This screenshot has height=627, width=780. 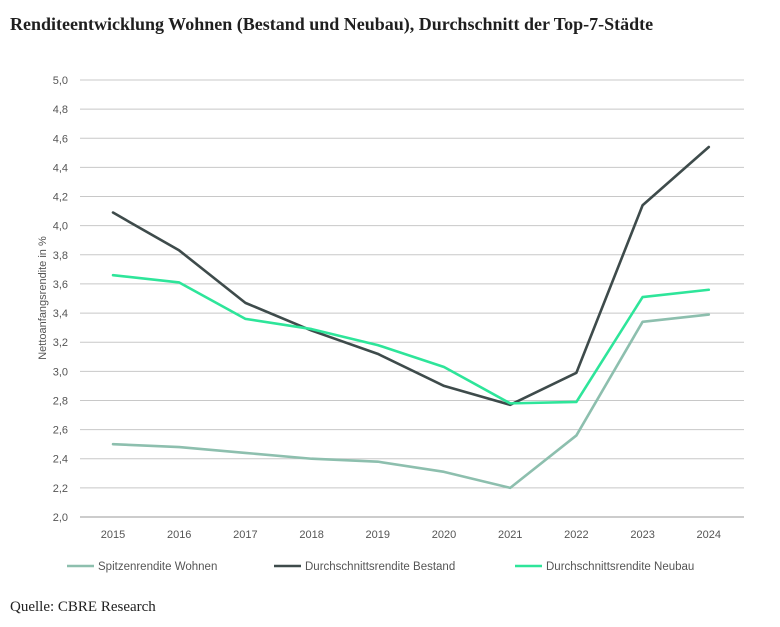 What do you see at coordinates (60, 285) in the screenshot?
I see `y-tick-label: 3,6` at bounding box center [60, 285].